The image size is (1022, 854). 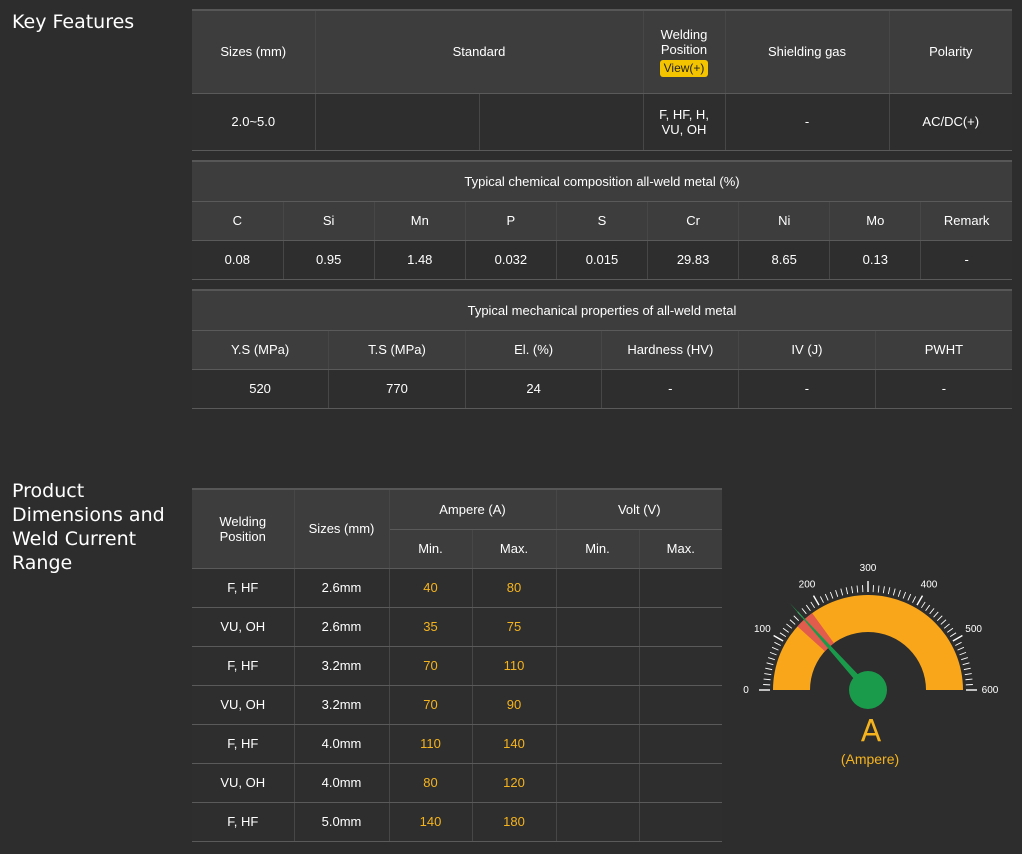 What do you see at coordinates (807, 584) in the screenshot?
I see `gauge-tick-label: 200` at bounding box center [807, 584].